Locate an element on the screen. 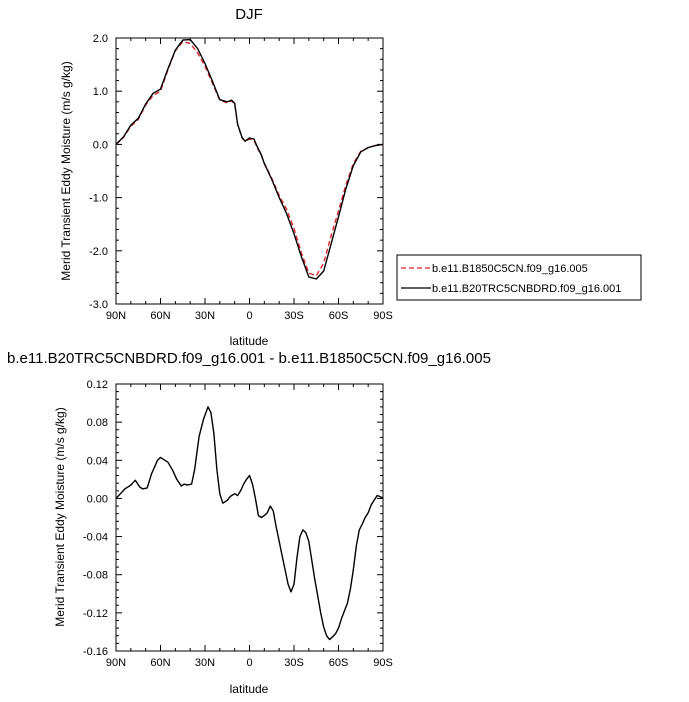 The image size is (689, 702). y-tick-label: -0.12 is located at coordinates (95, 614).